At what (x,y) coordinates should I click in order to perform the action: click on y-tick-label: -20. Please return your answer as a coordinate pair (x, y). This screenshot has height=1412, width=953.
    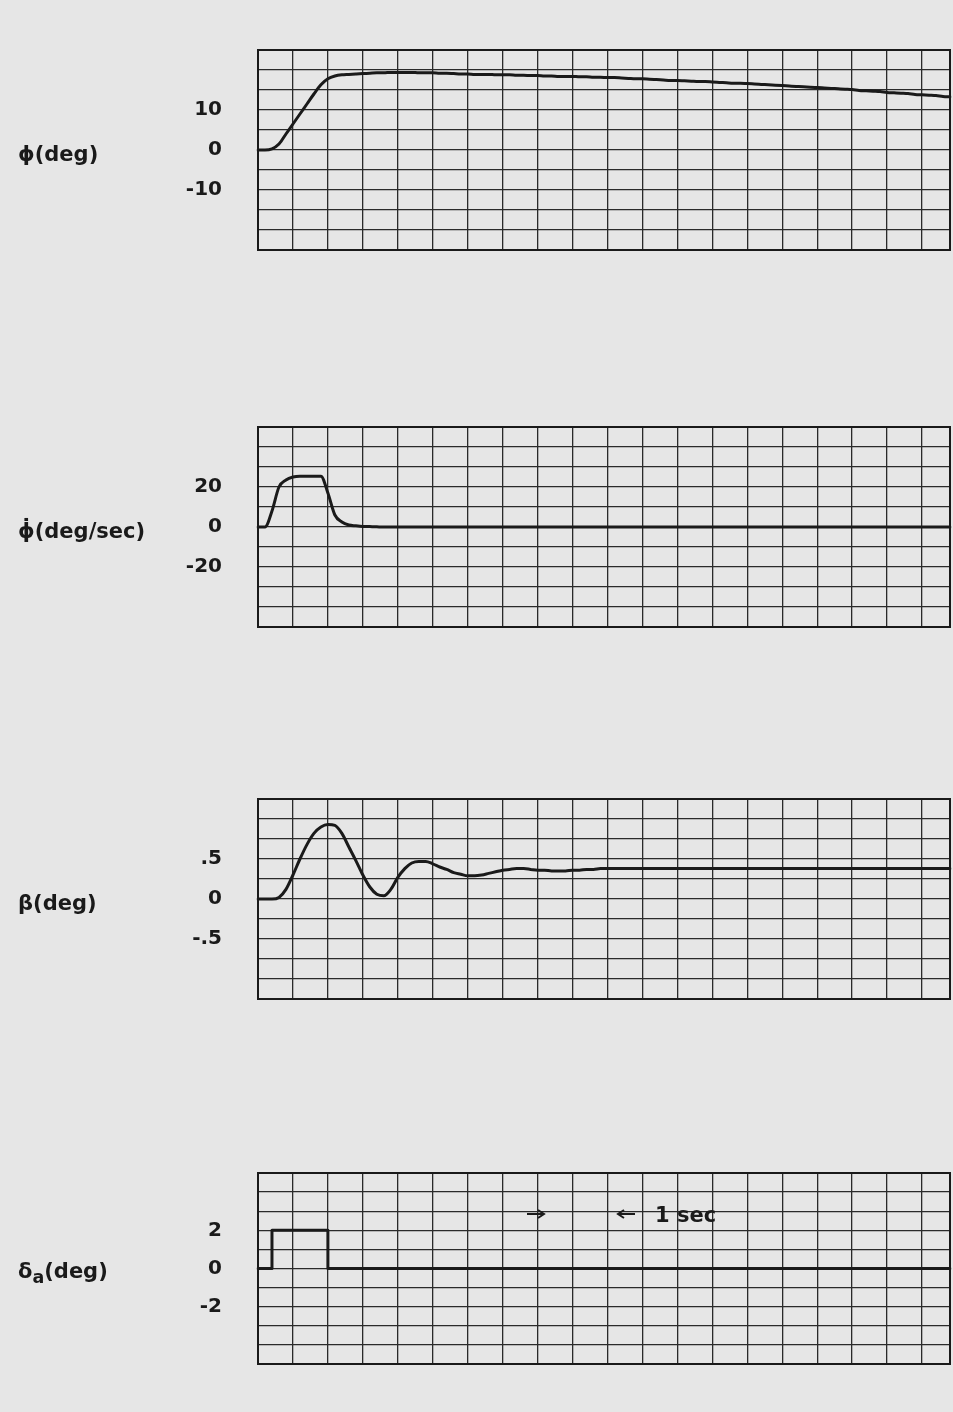
    Looking at the image, I should click on (203, 565).